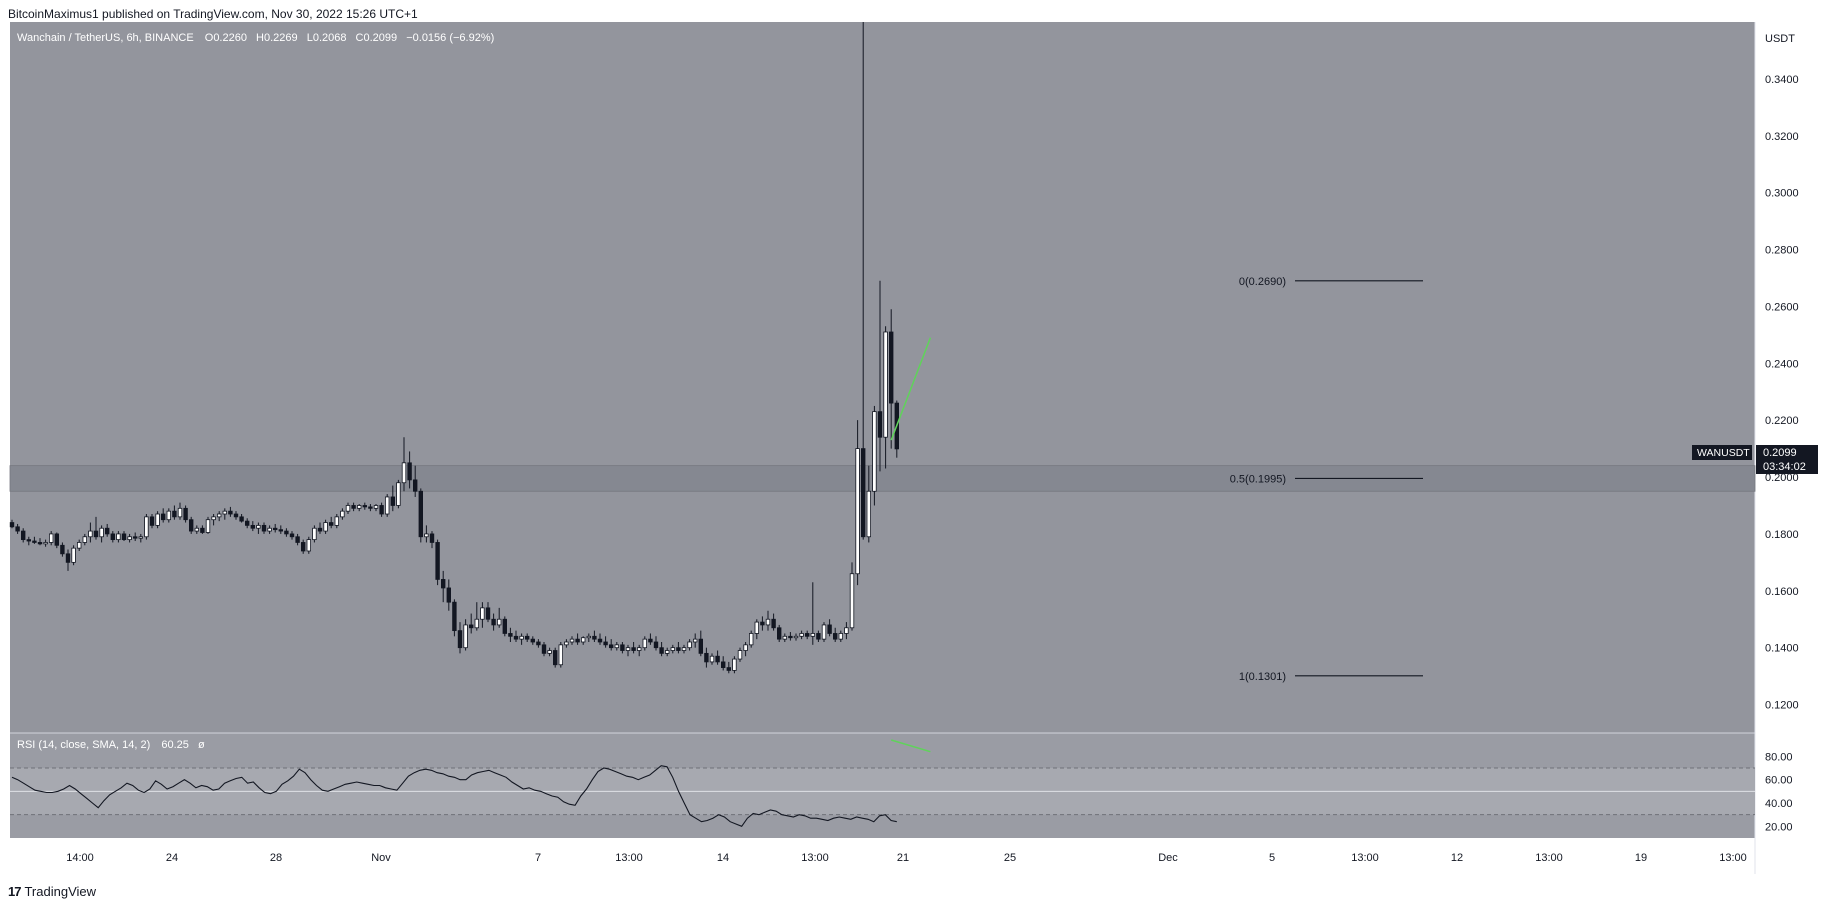  Describe the element at coordinates (175, 745) in the screenshot. I see `rsi-legend-value: 60.25` at that location.